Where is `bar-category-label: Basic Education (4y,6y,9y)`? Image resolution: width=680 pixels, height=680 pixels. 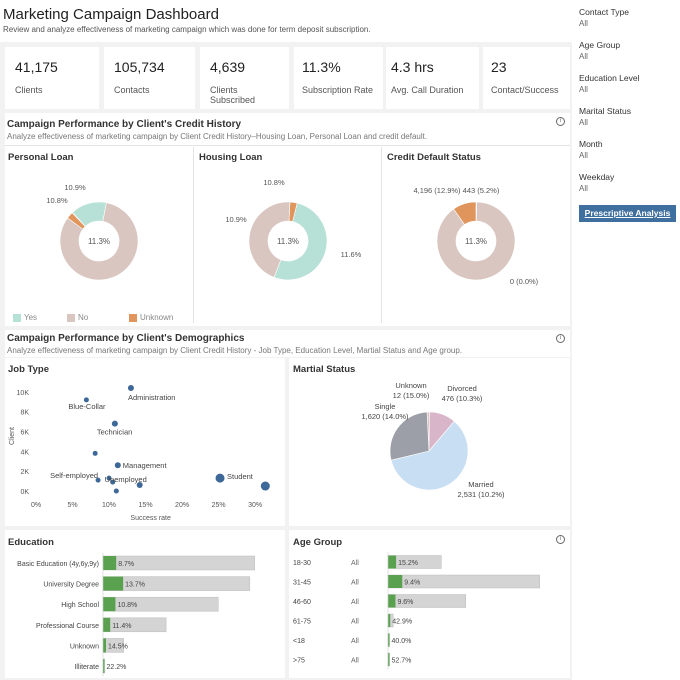
bar-category-label: Basic Education (4y,6y,9y) is located at coordinates (58, 564).